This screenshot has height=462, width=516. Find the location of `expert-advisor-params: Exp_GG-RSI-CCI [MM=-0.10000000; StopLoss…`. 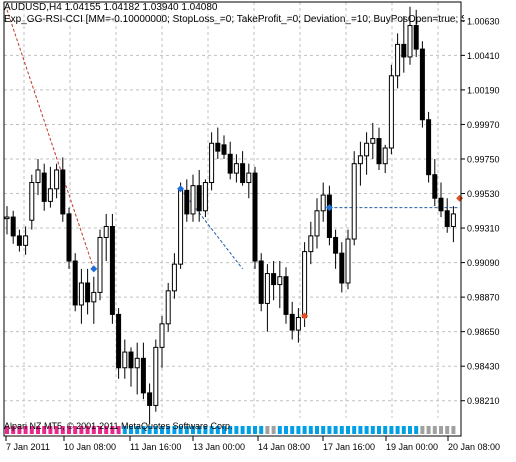

expert-advisor-params: Exp_GG-RSI-CCI [MM=-0.10000000; StopLoss… is located at coordinates (234, 19).